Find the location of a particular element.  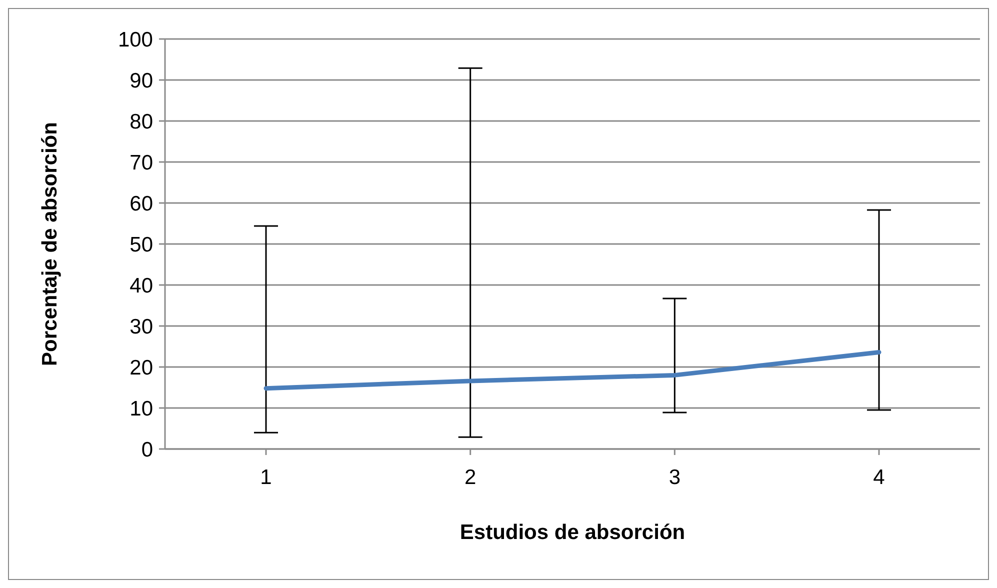

x-tick-label: 2 is located at coordinates (470, 477).